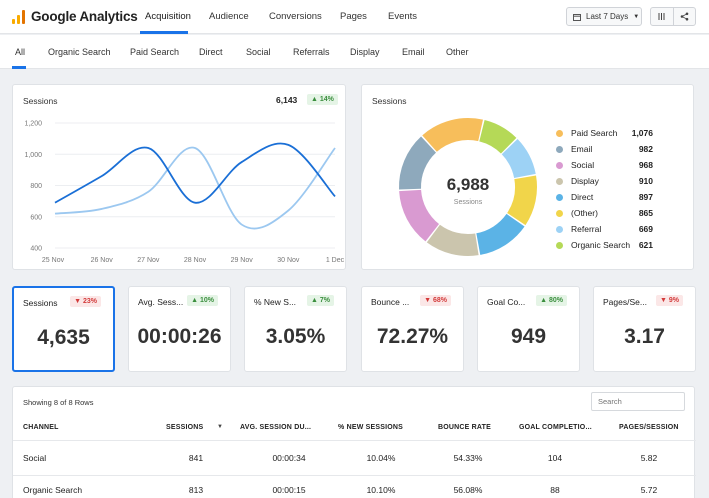  I want to click on tab-pages: Pages, so click(353, 16).